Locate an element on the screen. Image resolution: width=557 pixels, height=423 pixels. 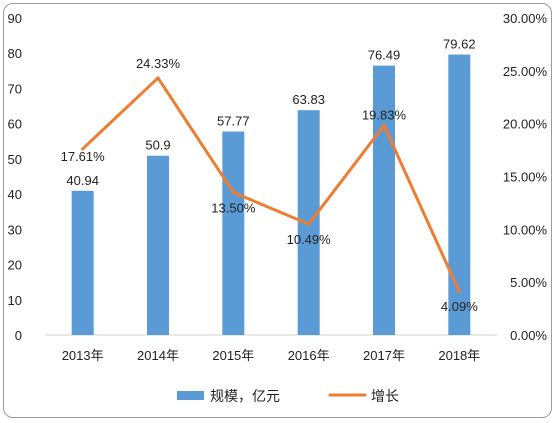
bar-data-label: 63.83 is located at coordinates (308, 99).